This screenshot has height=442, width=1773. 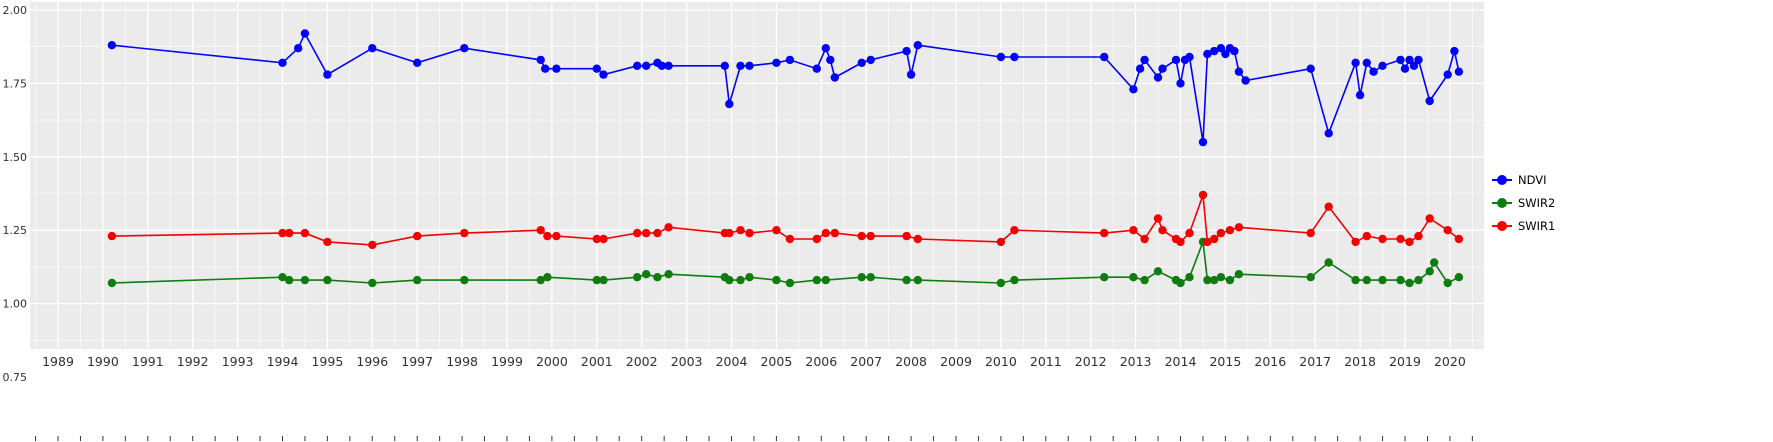 I want to click on legend-item-ndvi: NDVI, so click(x=1523, y=179).